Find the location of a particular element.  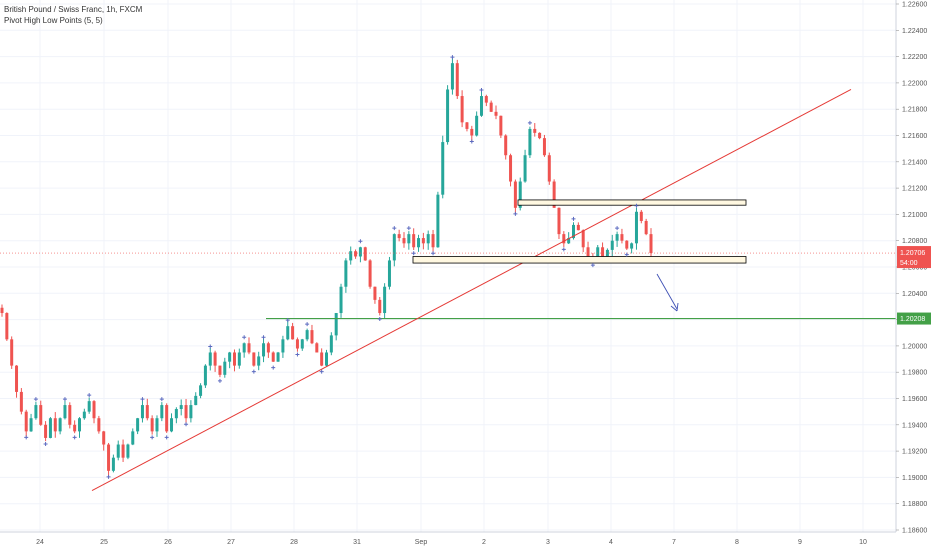

resistance-zone is located at coordinates (632, 202).